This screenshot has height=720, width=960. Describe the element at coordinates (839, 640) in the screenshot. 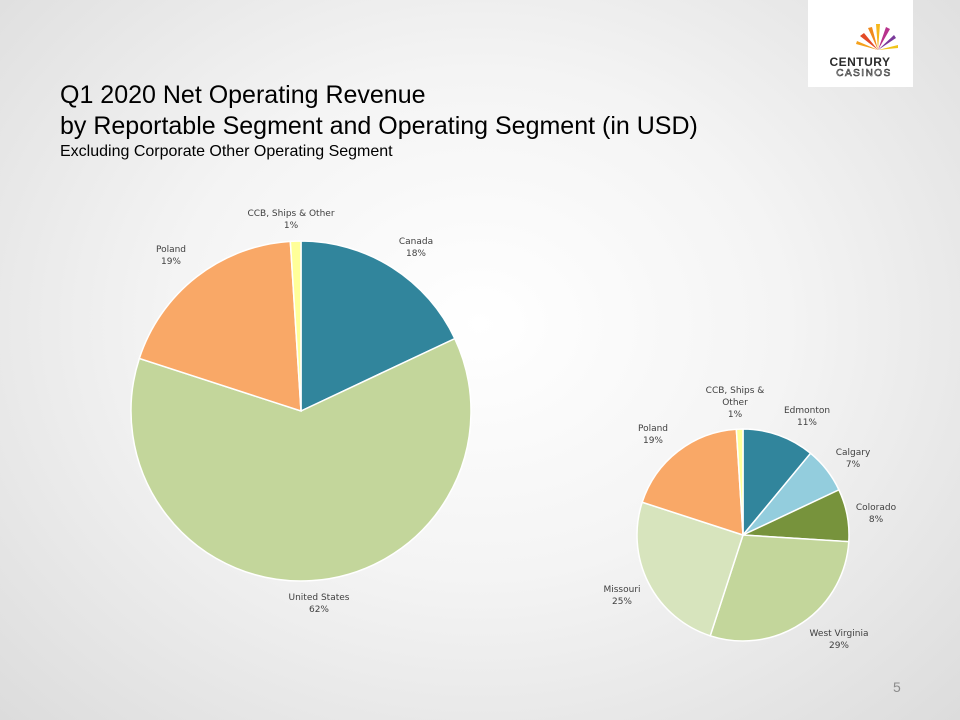

I see `slice-label-west-virginia: West Virginia 29%` at that location.